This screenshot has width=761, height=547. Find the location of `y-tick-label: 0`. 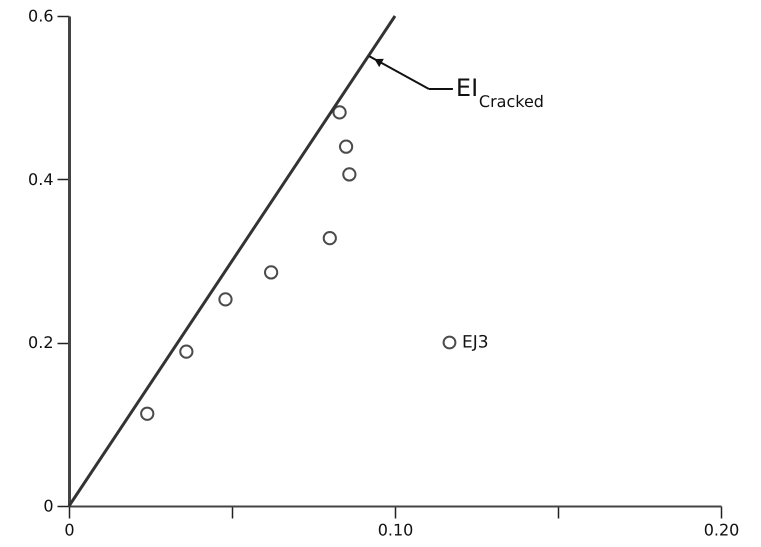

y-tick-label: 0 is located at coordinates (48, 506).